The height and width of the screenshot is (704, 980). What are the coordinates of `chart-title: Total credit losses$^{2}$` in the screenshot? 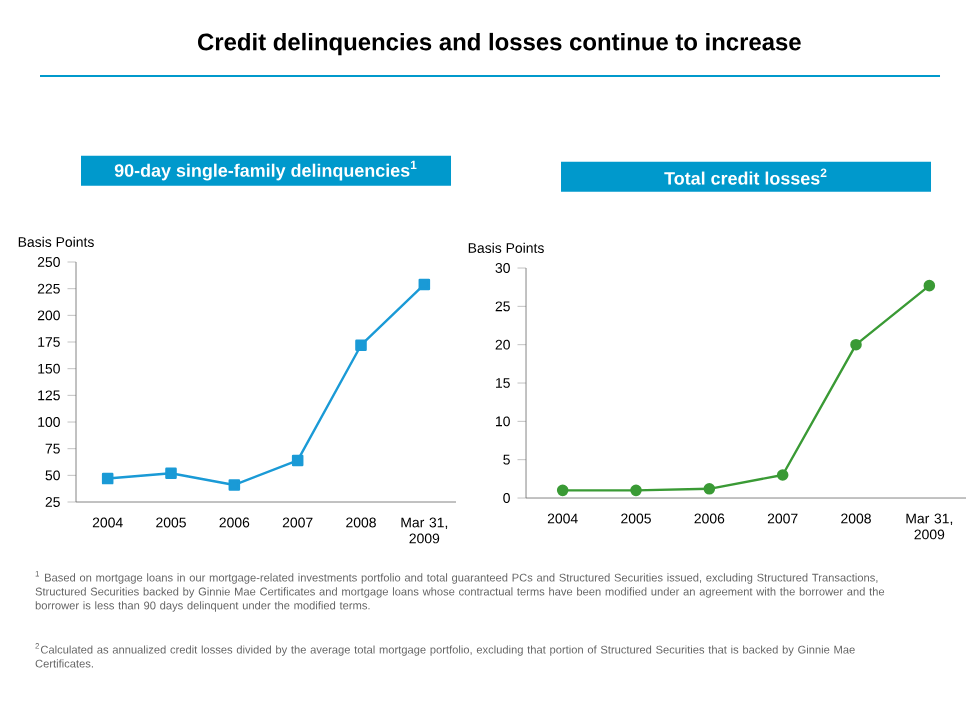 It's located at (745, 176).